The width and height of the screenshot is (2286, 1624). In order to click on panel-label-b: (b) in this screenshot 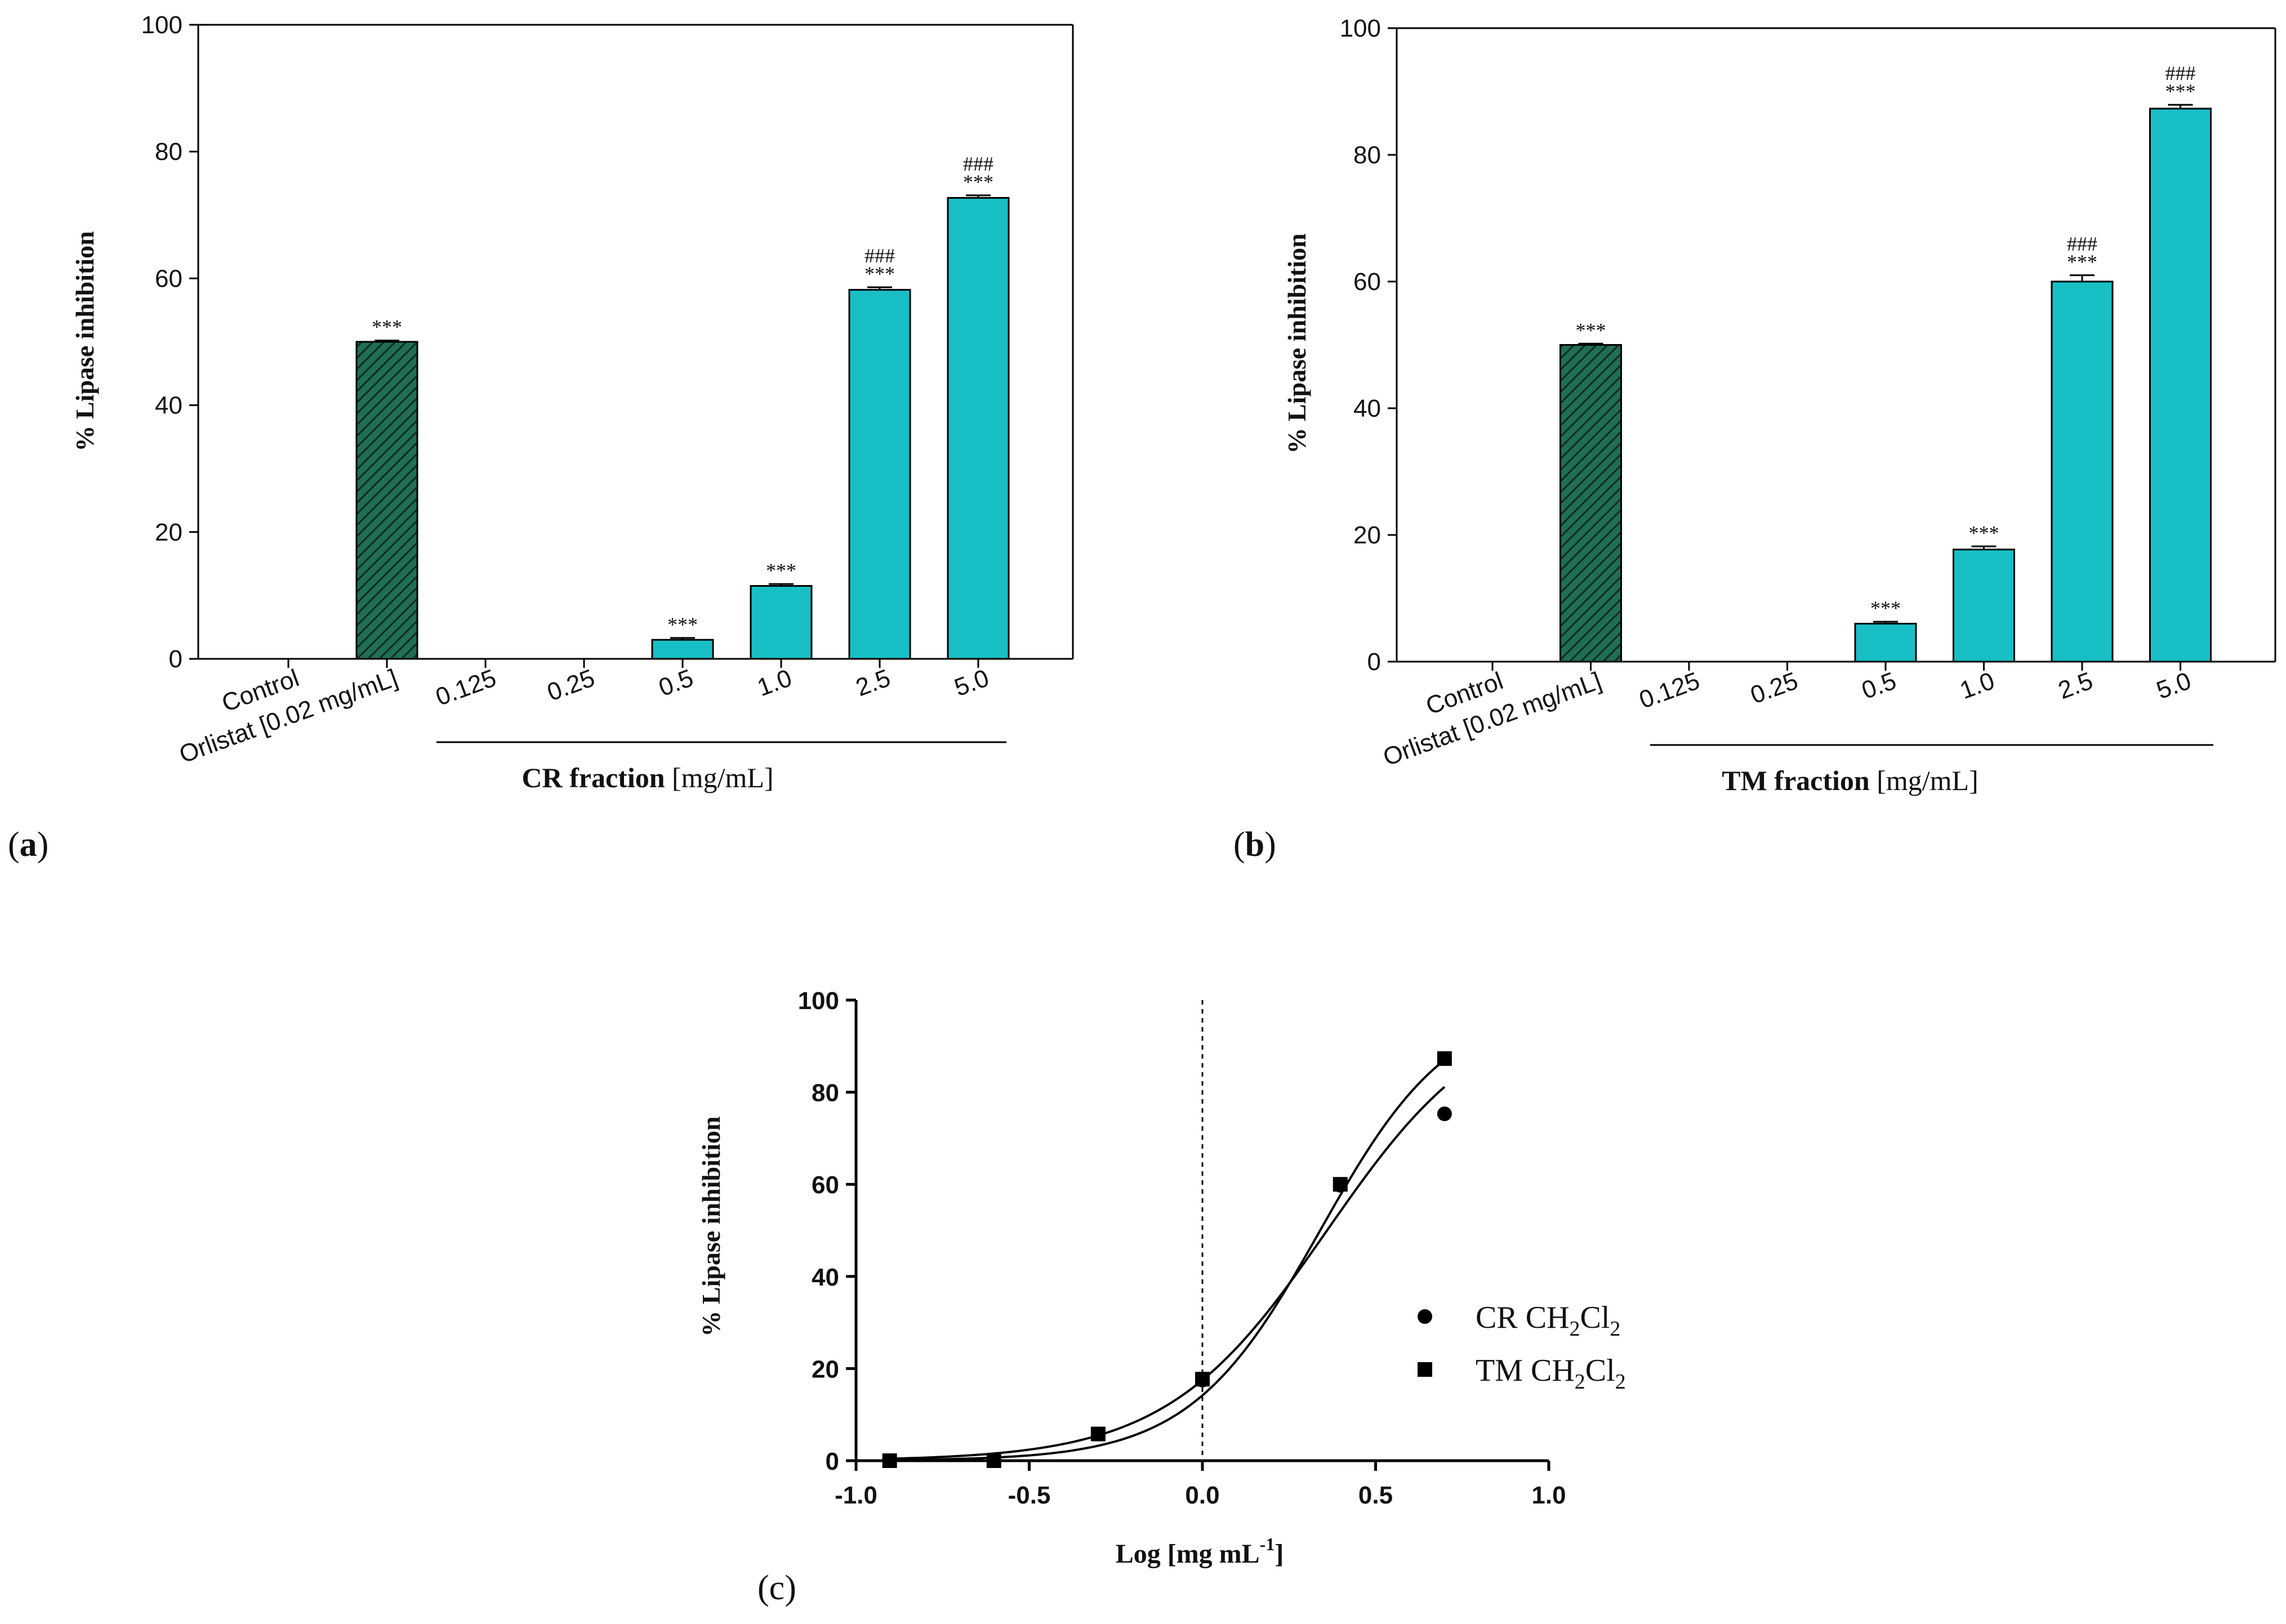, I will do `click(1254, 845)`.